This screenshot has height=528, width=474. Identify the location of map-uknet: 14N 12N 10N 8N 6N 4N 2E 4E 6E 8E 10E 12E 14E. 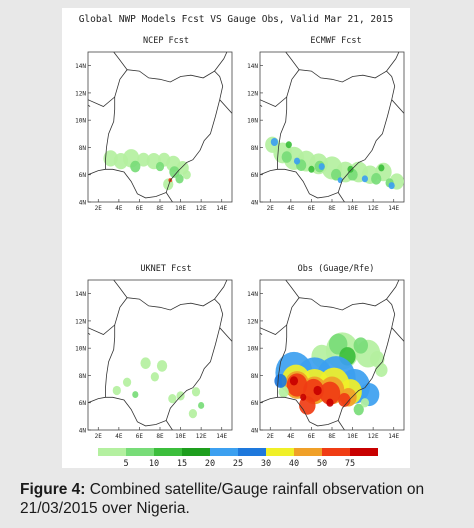
(154, 359).